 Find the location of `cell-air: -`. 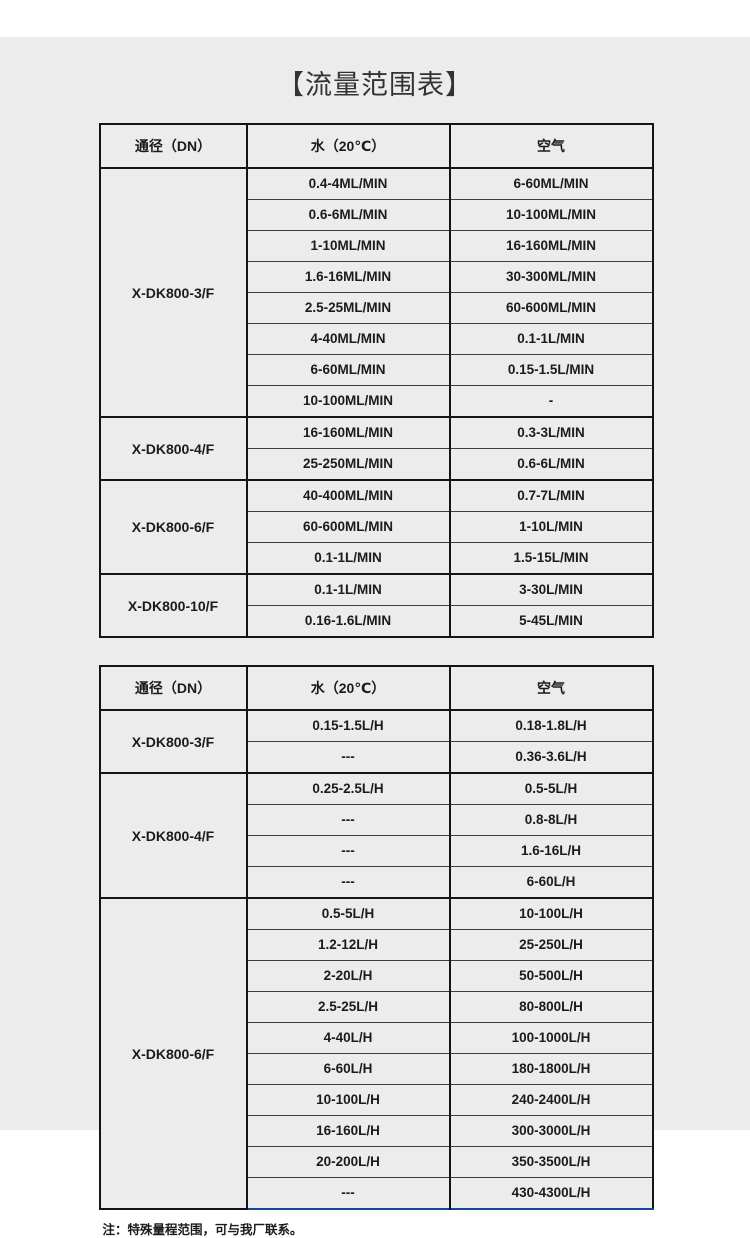

cell-air: - is located at coordinates (551, 402).